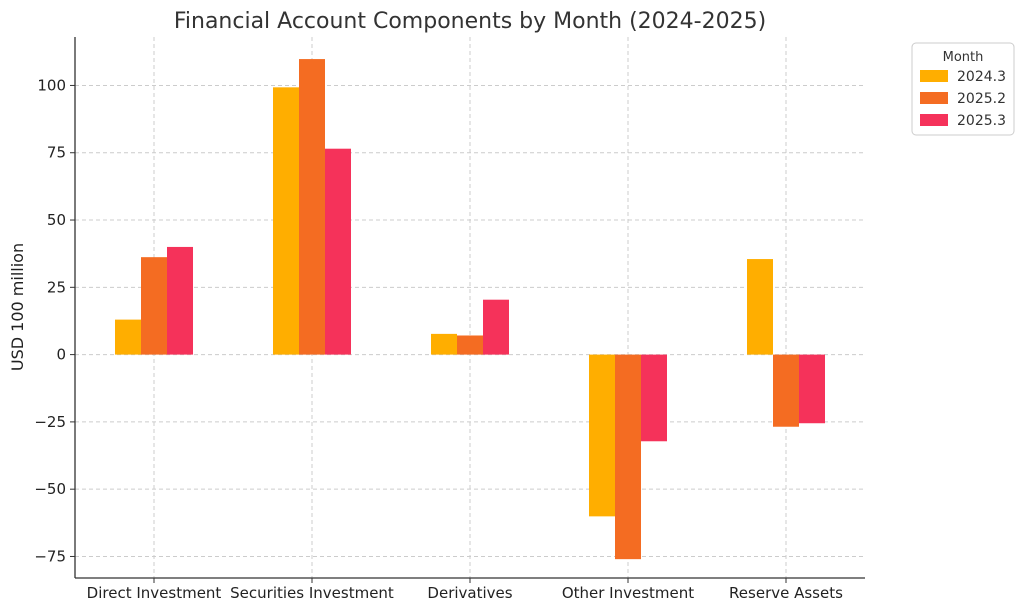 The height and width of the screenshot is (611, 1024). What do you see at coordinates (469, 593) in the screenshot?
I see `x-tick-label: Derivatives` at bounding box center [469, 593].